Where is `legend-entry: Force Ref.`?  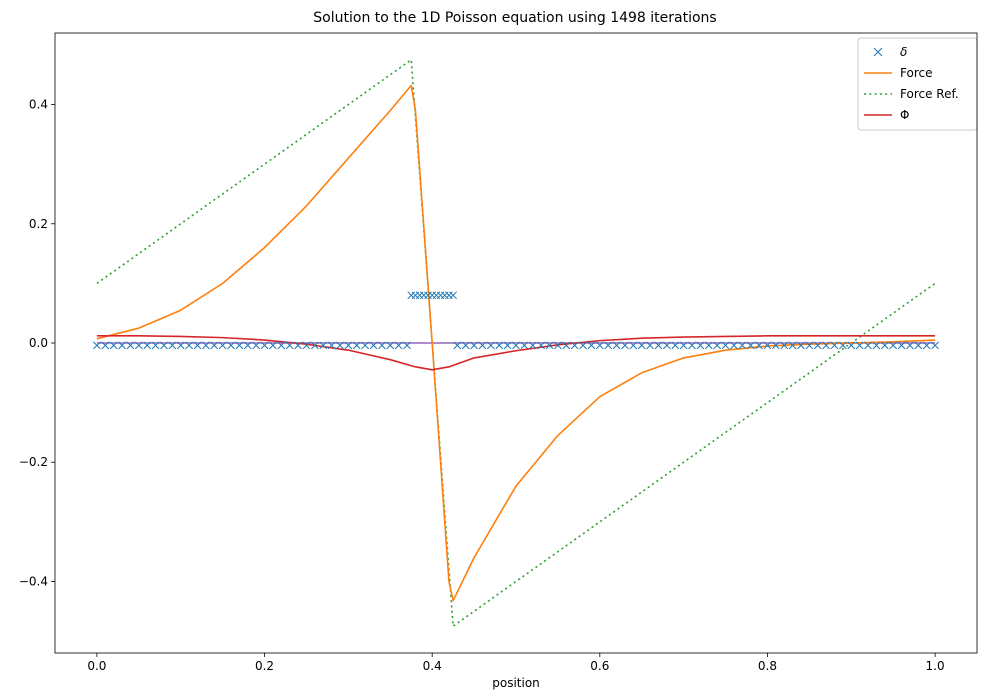
legend-entry: Force Ref. is located at coordinates (911, 94).